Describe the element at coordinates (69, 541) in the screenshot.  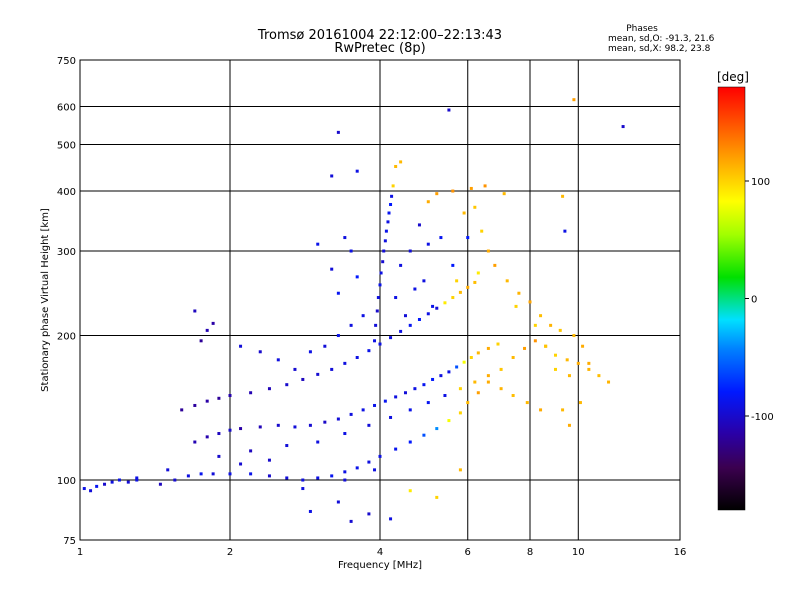
I see `y-tick-label: 75` at that location.